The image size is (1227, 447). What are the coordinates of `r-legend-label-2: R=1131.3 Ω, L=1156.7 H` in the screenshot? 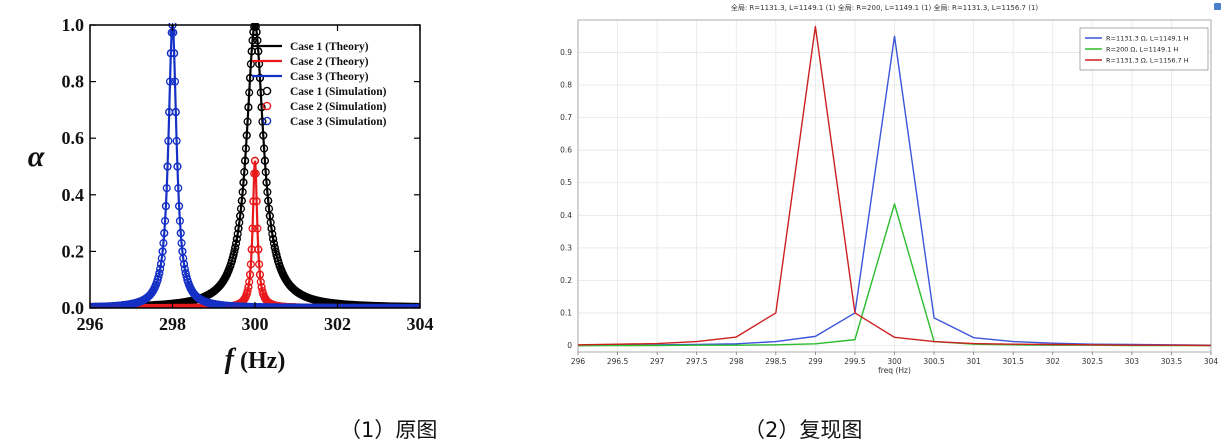 It's located at (1147, 60).